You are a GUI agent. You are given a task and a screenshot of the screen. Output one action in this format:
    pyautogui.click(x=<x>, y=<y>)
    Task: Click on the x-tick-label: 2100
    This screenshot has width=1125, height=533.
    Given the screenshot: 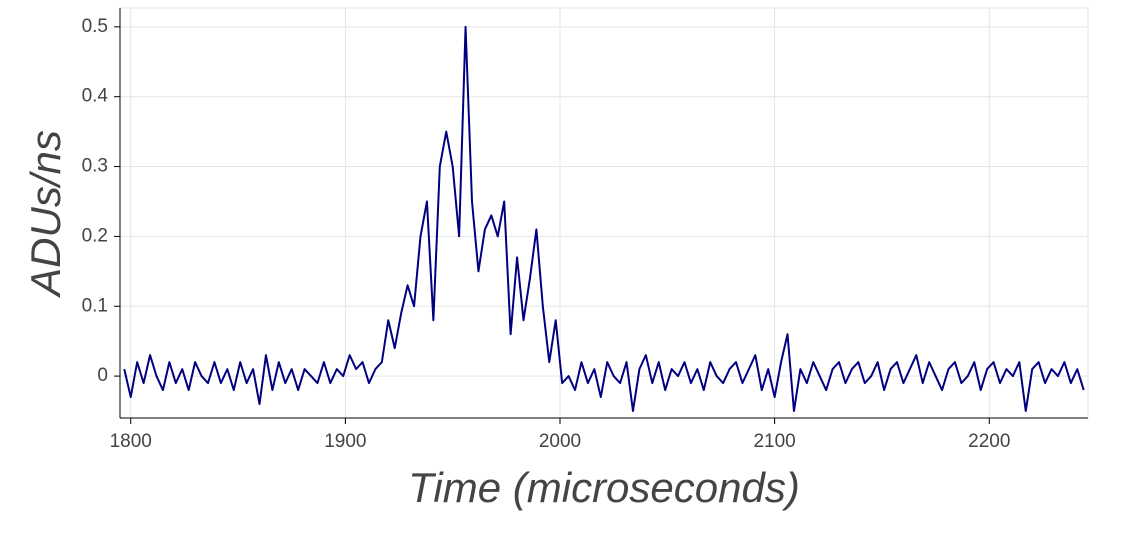 What is the action you would take?
    pyautogui.click(x=774, y=441)
    